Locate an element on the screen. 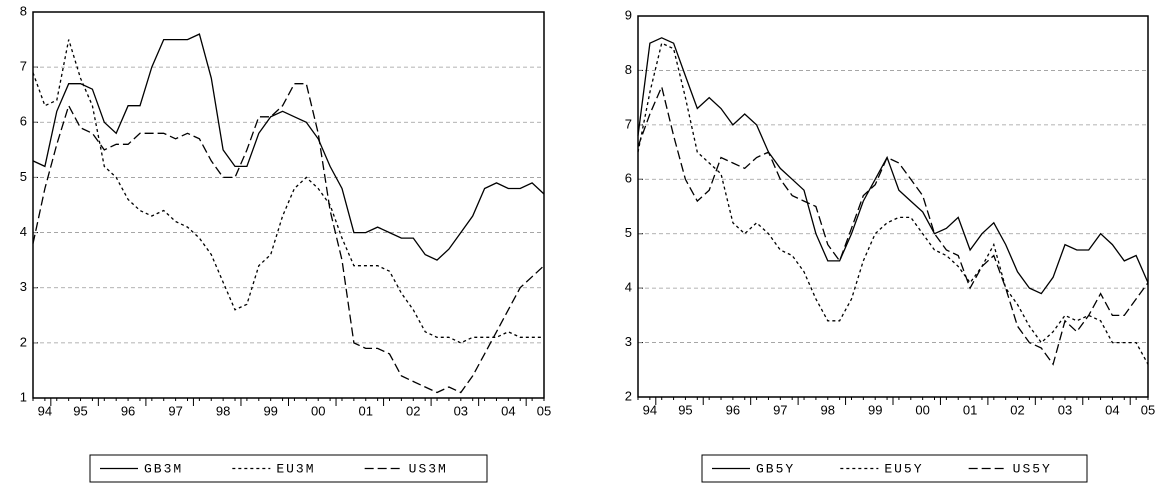 The height and width of the screenshot is (490, 1172). legend-label: GB3M is located at coordinates (163, 468).